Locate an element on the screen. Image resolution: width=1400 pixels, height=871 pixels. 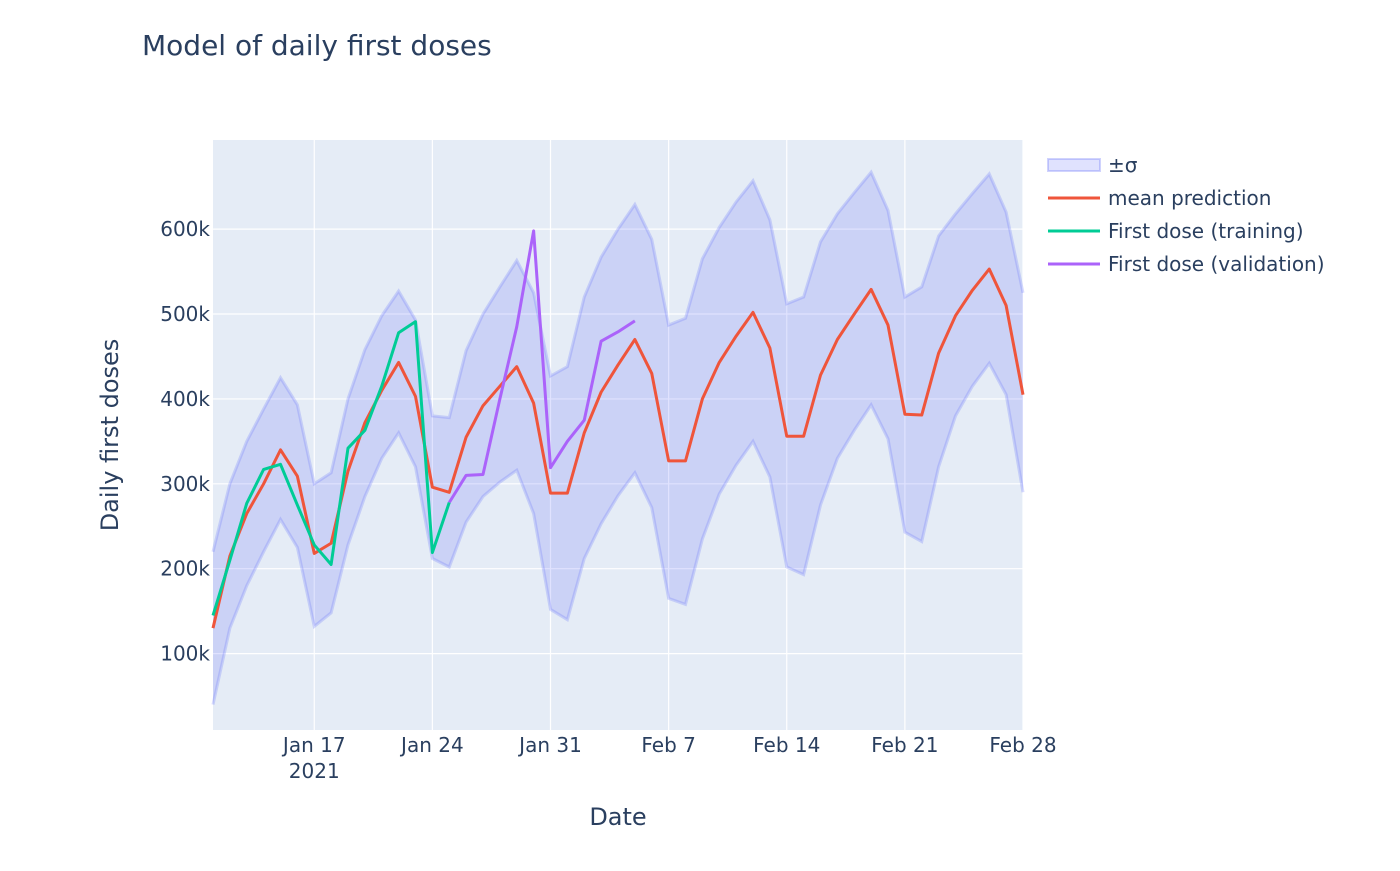
series-line-first-dose-training is located at coordinates (331, 468).